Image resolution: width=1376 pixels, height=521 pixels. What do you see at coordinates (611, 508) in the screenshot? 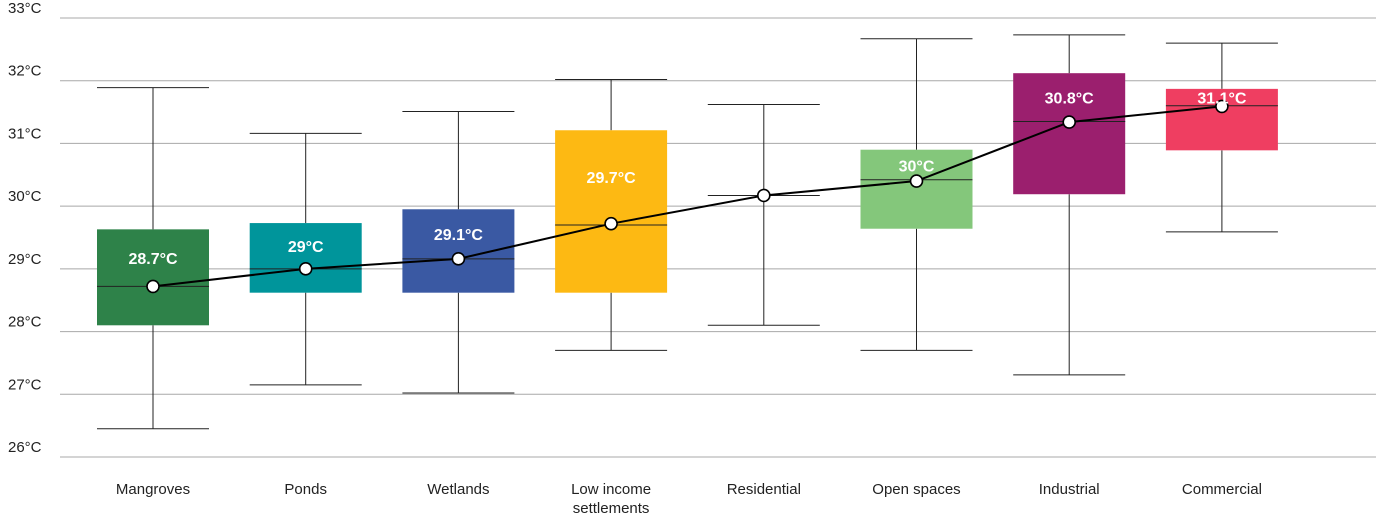
I see `x-tick-label-line: settlements` at bounding box center [611, 508].